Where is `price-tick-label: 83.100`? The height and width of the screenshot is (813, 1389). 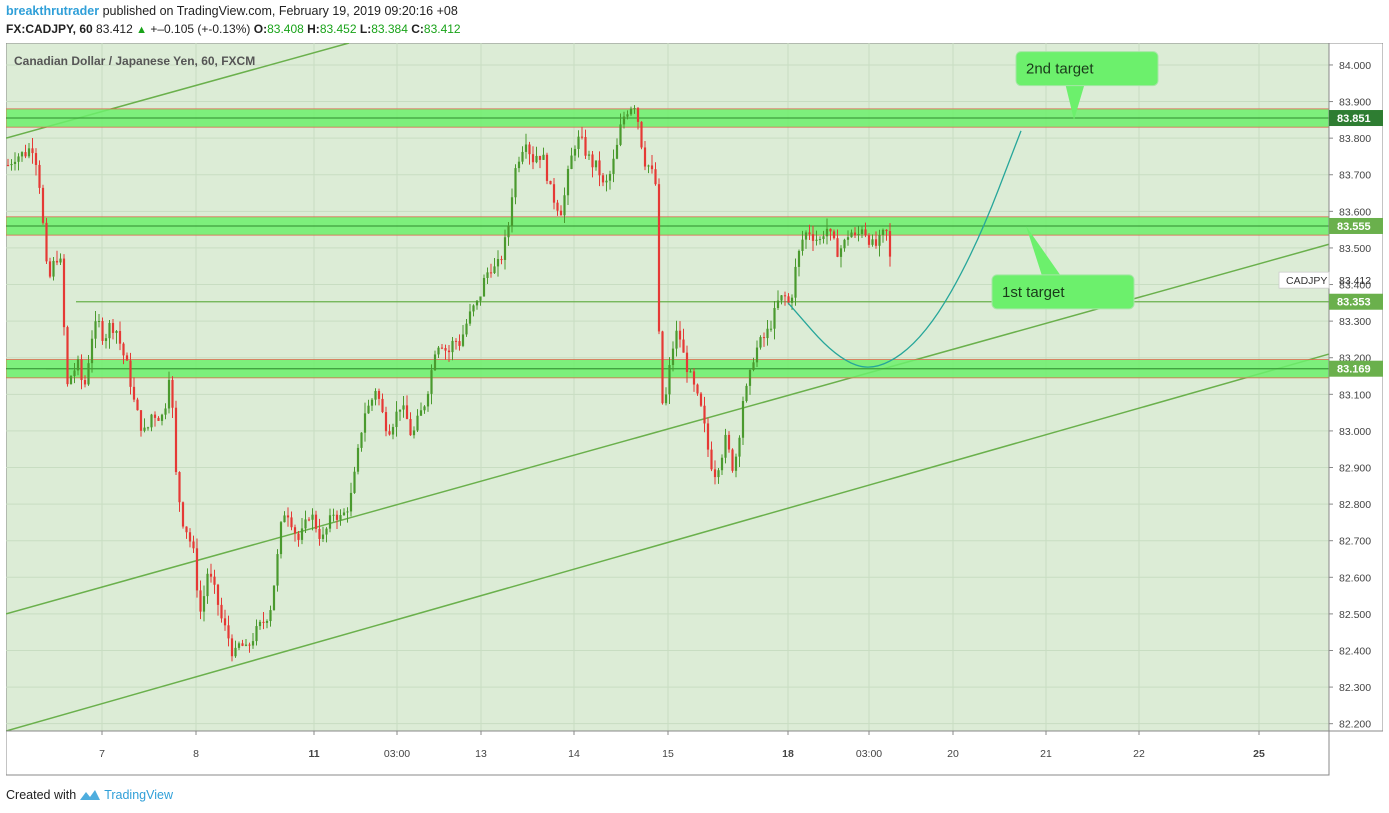 price-tick-label: 83.100 is located at coordinates (1355, 395).